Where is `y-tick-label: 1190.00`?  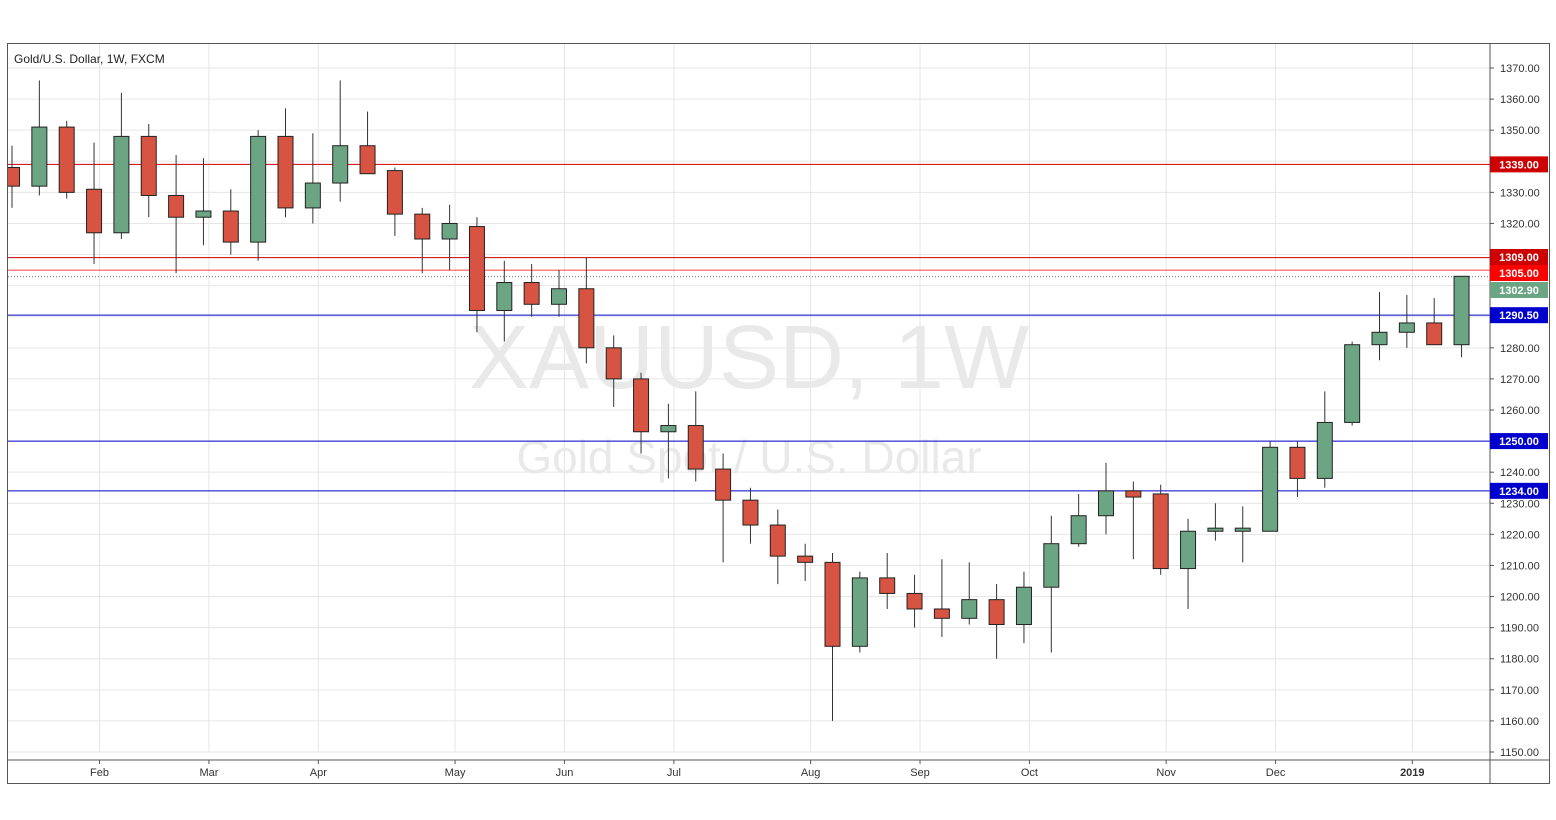
y-tick-label: 1190.00 is located at coordinates (1519, 629).